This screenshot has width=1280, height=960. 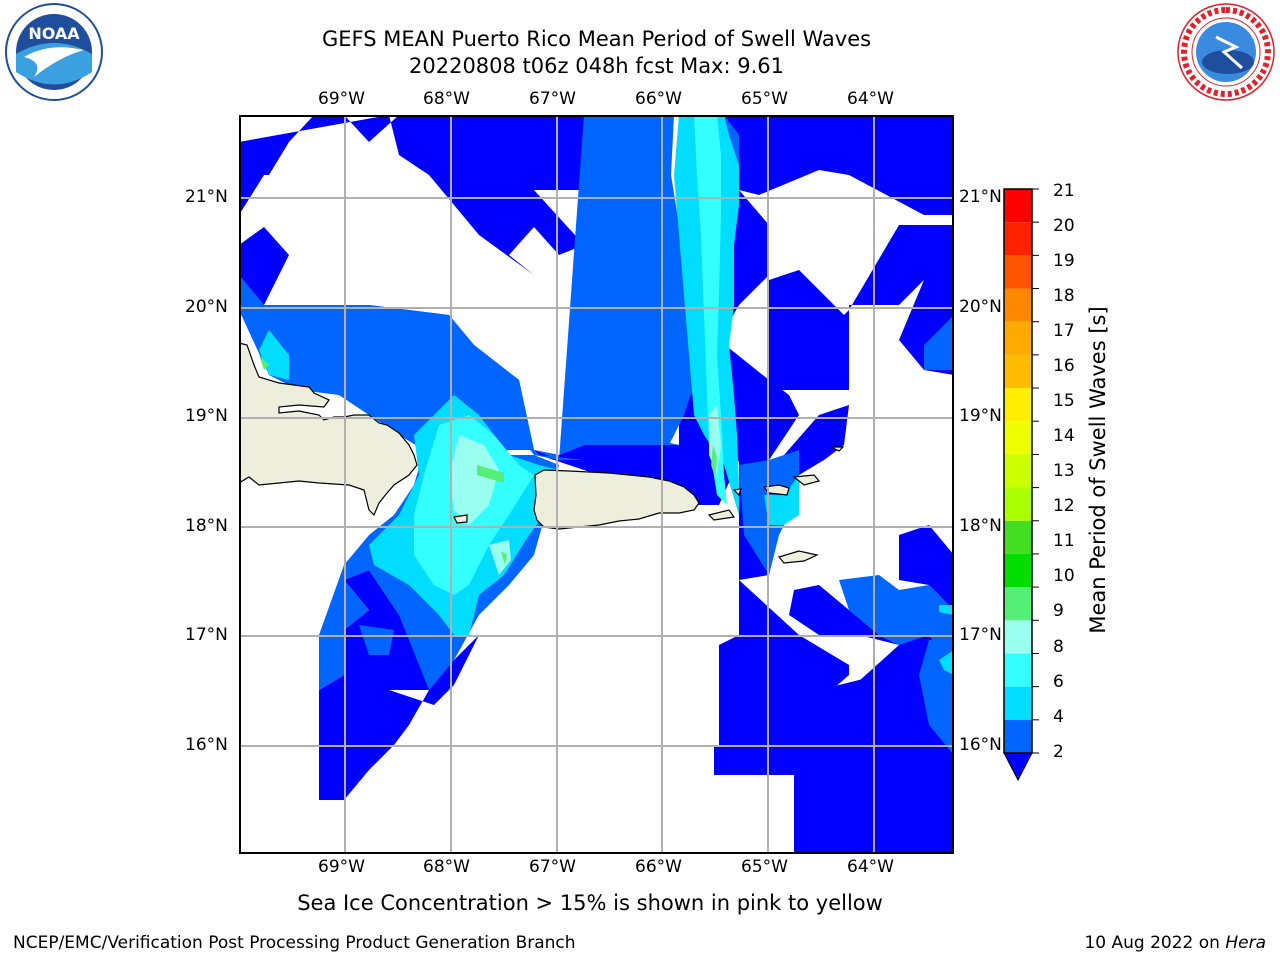 What do you see at coordinates (980, 416) in the screenshot?
I see `lat-label-right: 19°N` at bounding box center [980, 416].